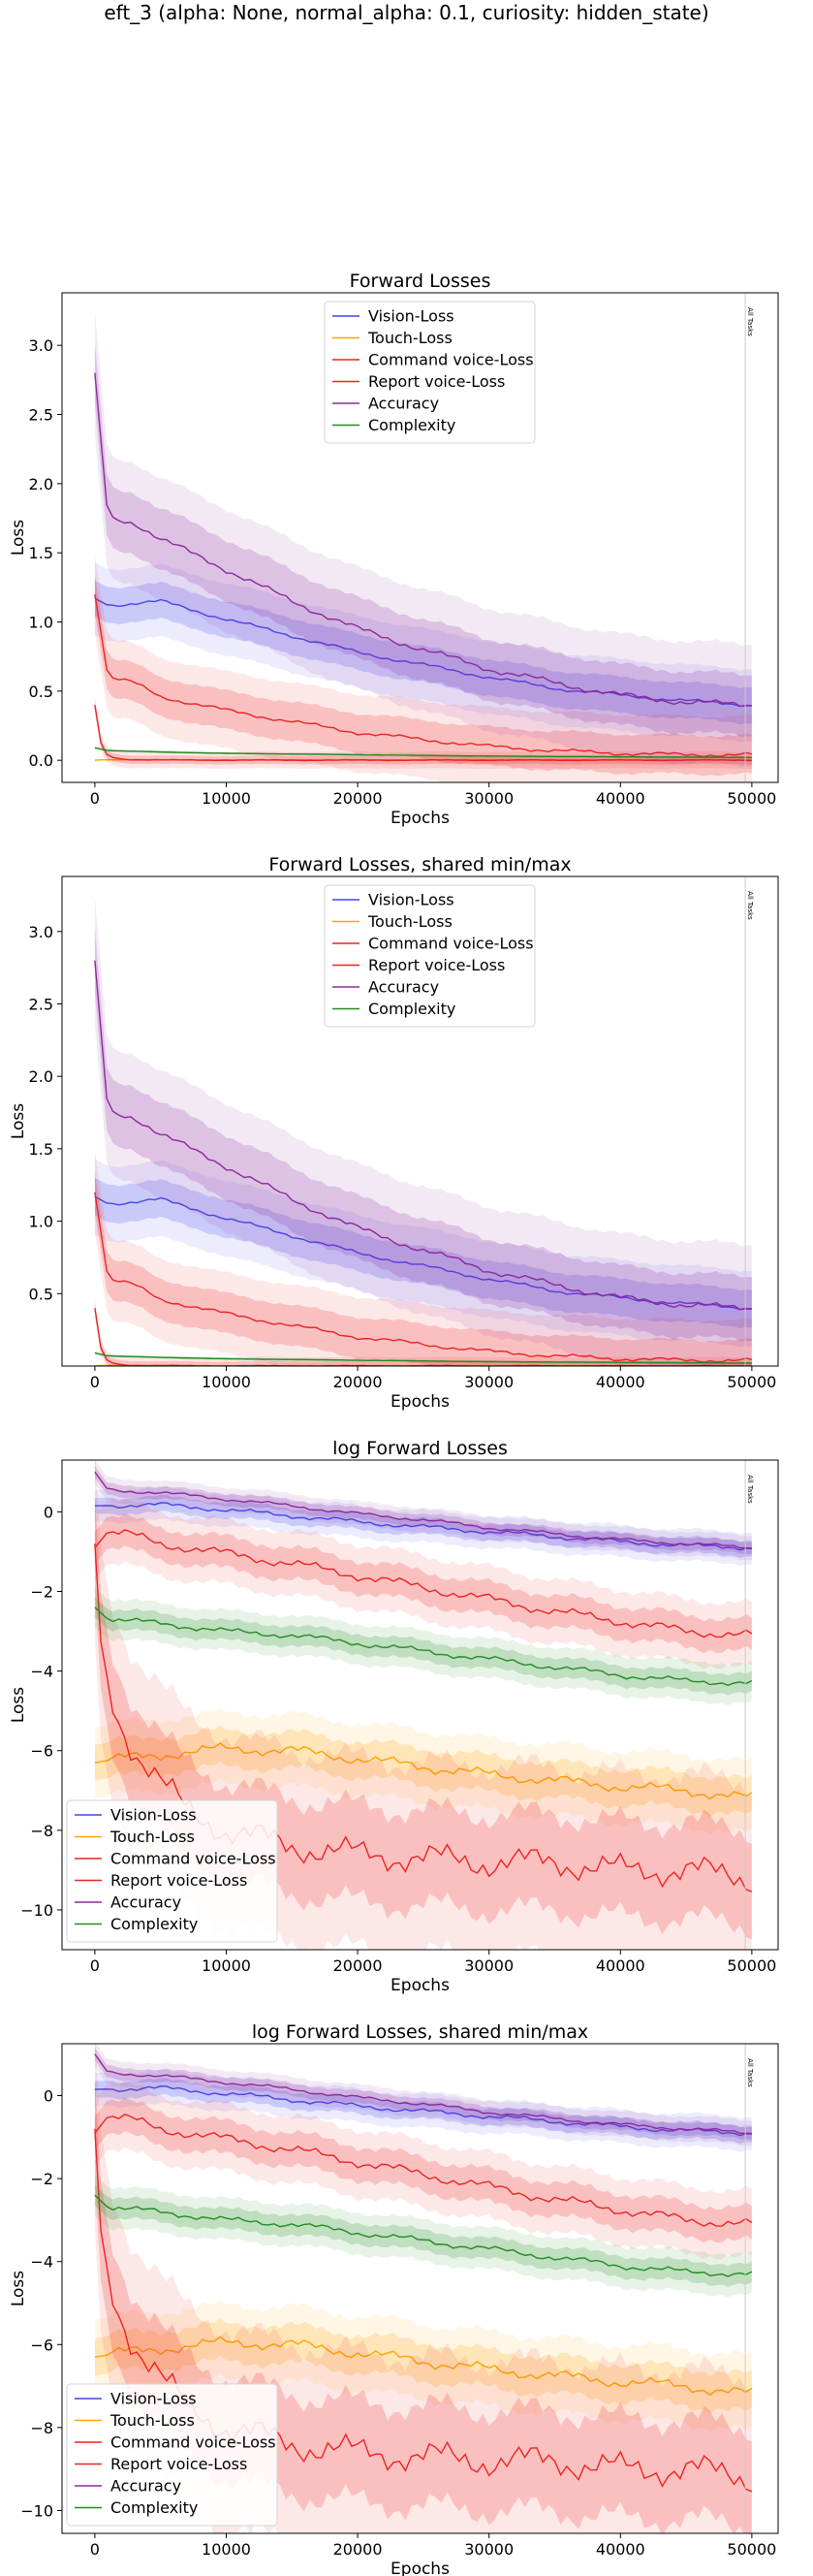  What do you see at coordinates (41, 416) in the screenshot?
I see `y-tick-label: 2.5` at bounding box center [41, 416].